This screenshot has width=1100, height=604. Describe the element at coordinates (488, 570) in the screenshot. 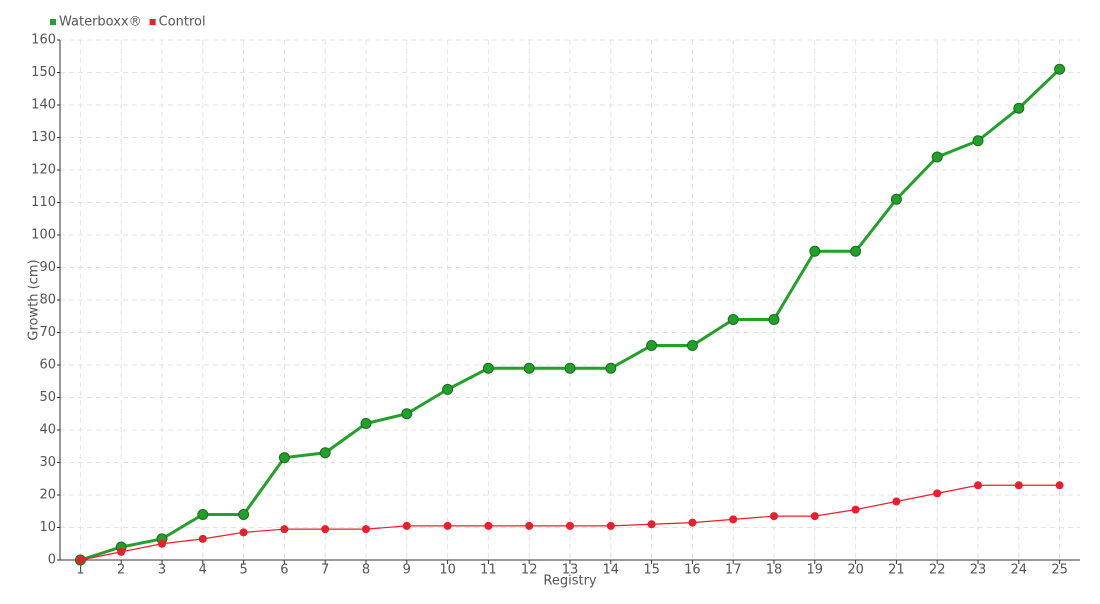

I see `x-tick-label: 11` at that location.